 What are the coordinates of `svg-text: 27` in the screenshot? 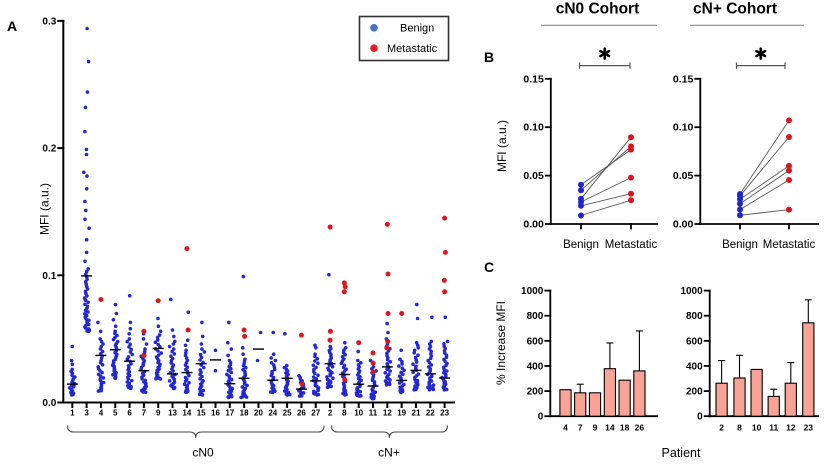 It's located at (315, 412).